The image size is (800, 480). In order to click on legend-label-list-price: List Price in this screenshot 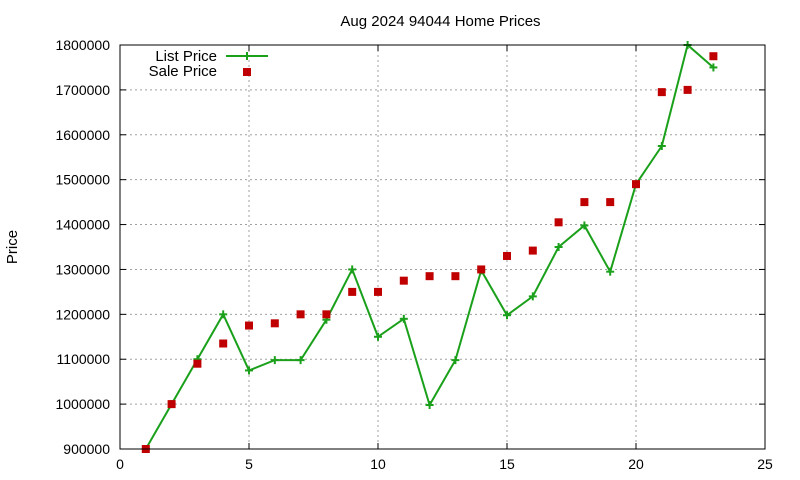, I will do `click(186, 56)`.